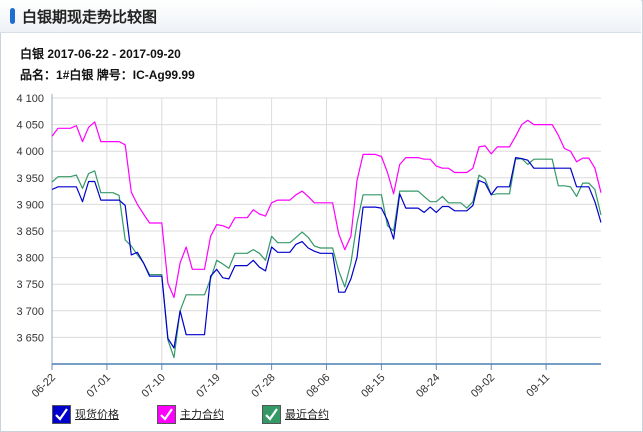  Describe the element at coordinates (30, 259) in the screenshot. I see `y-tick-label: 3 800` at that location.